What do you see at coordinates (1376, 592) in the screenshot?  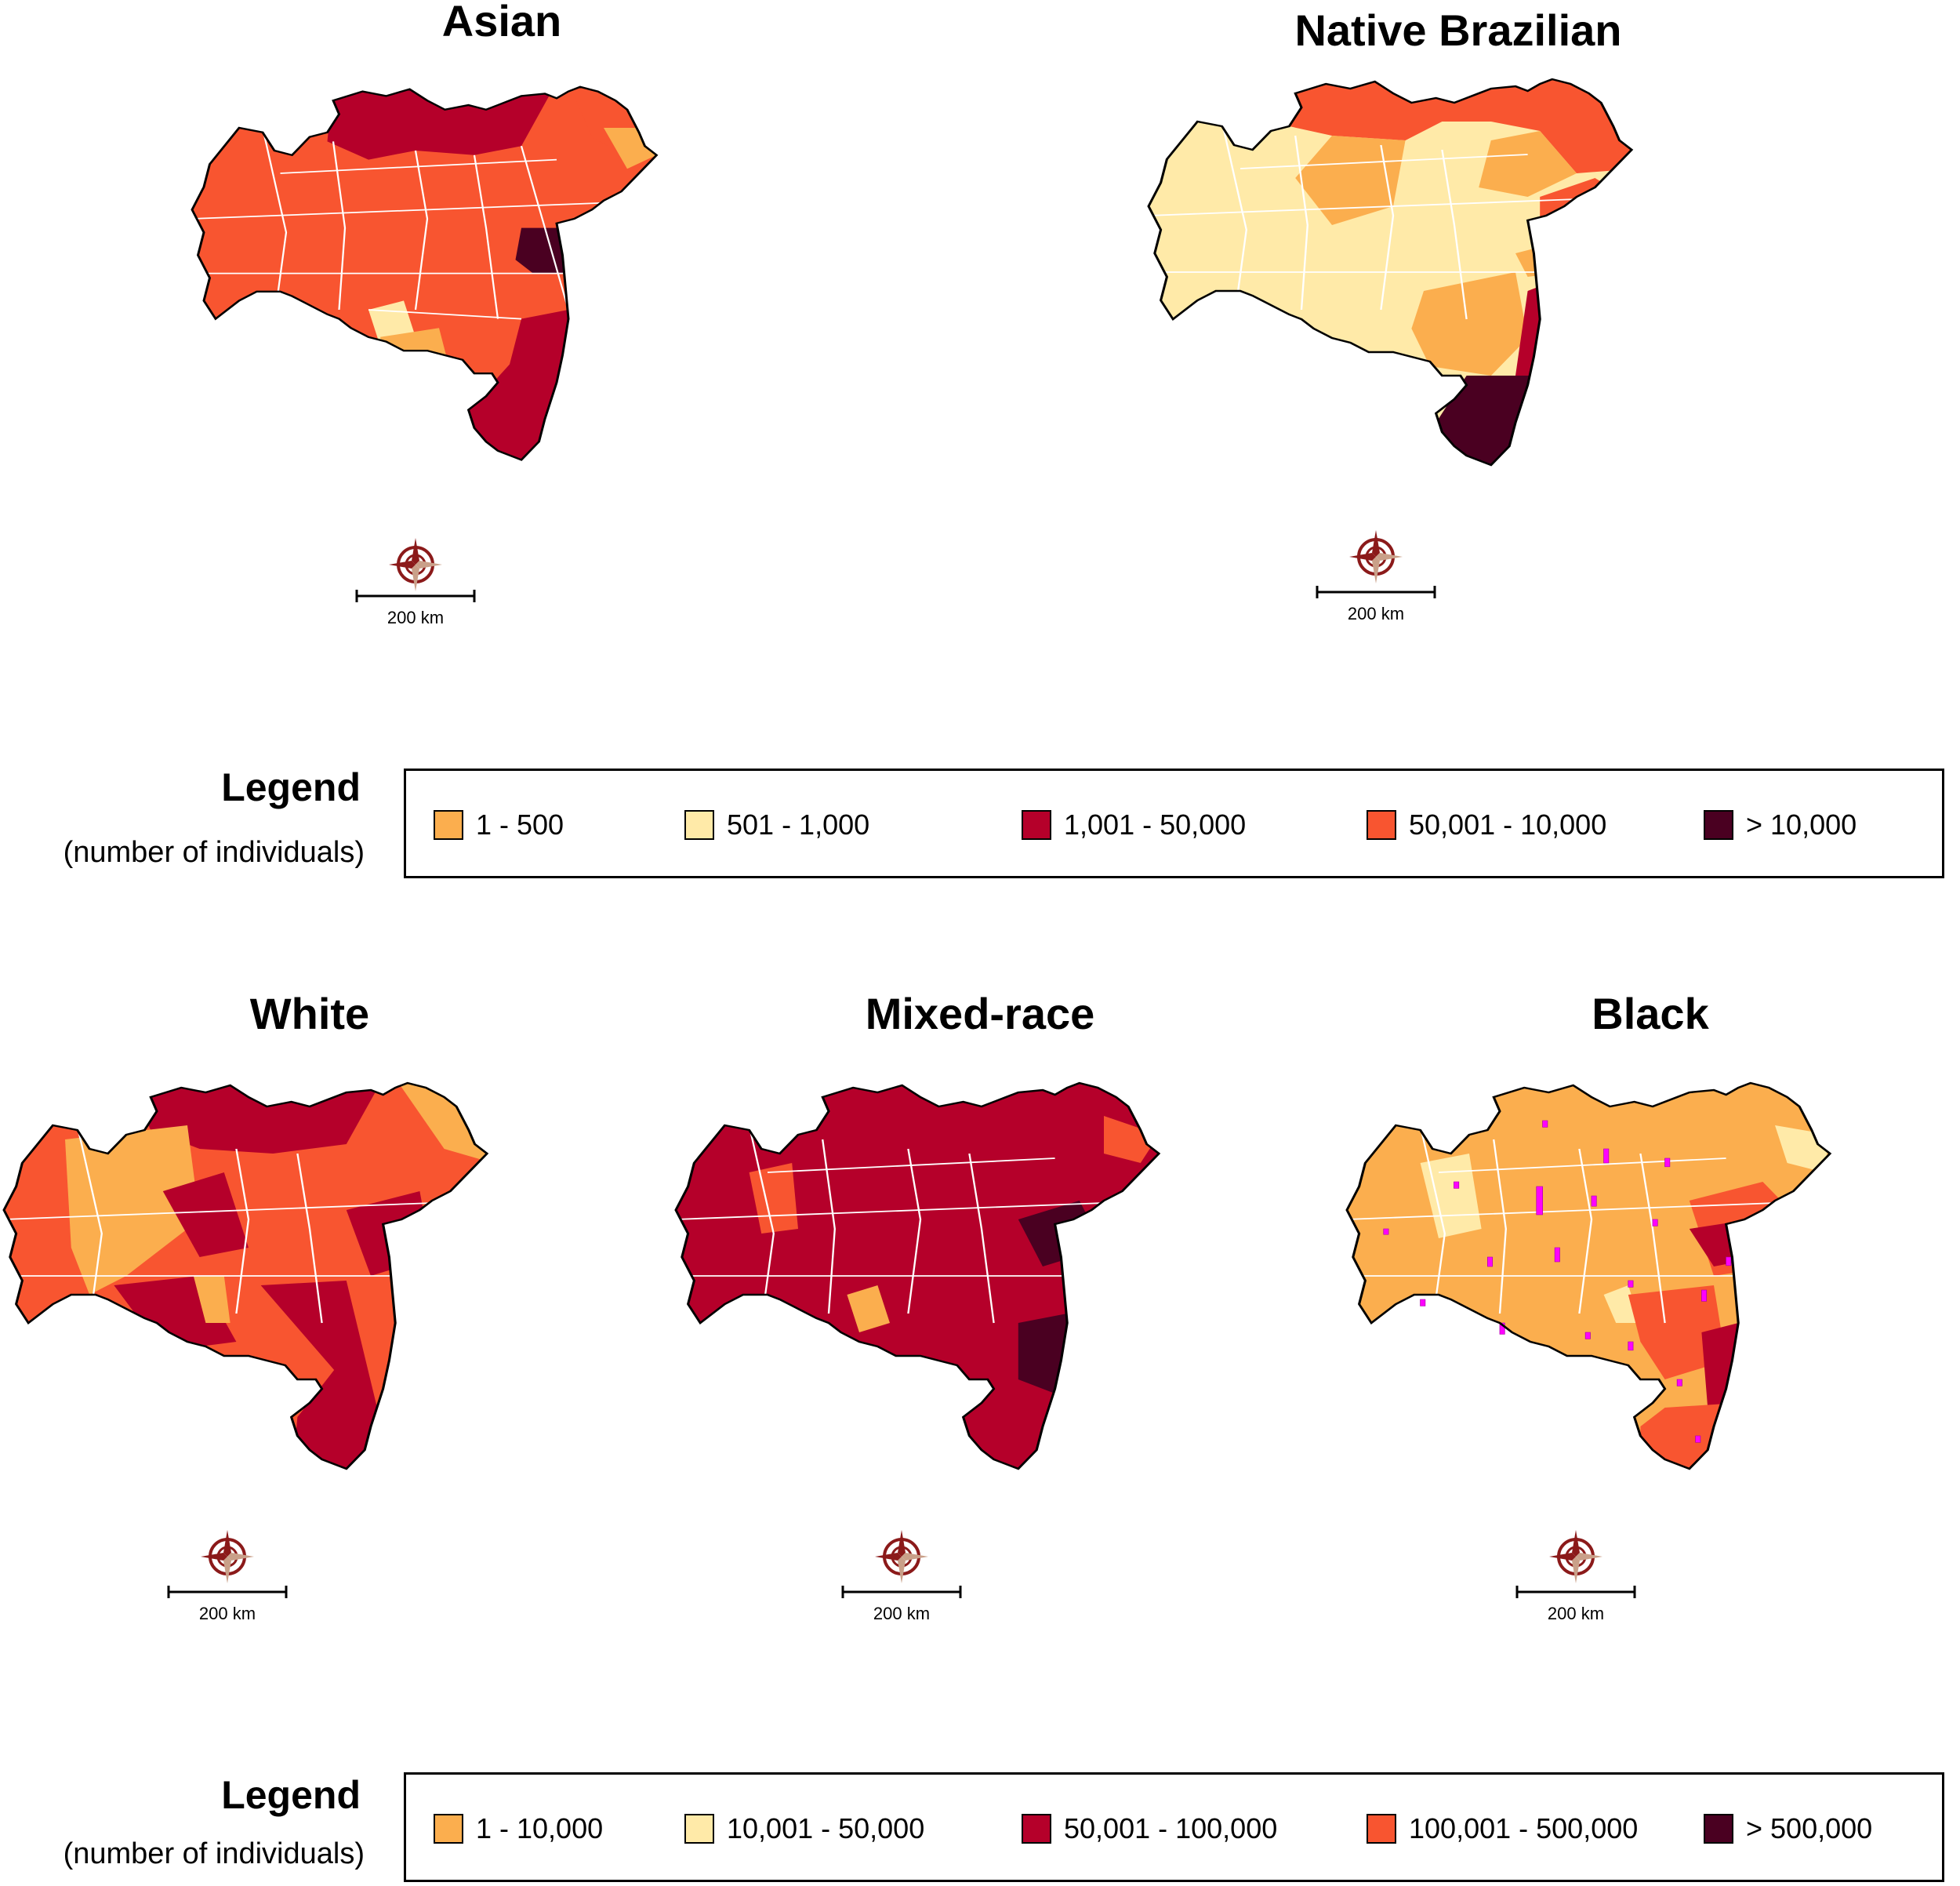 I see `scalebar-native` at bounding box center [1376, 592].